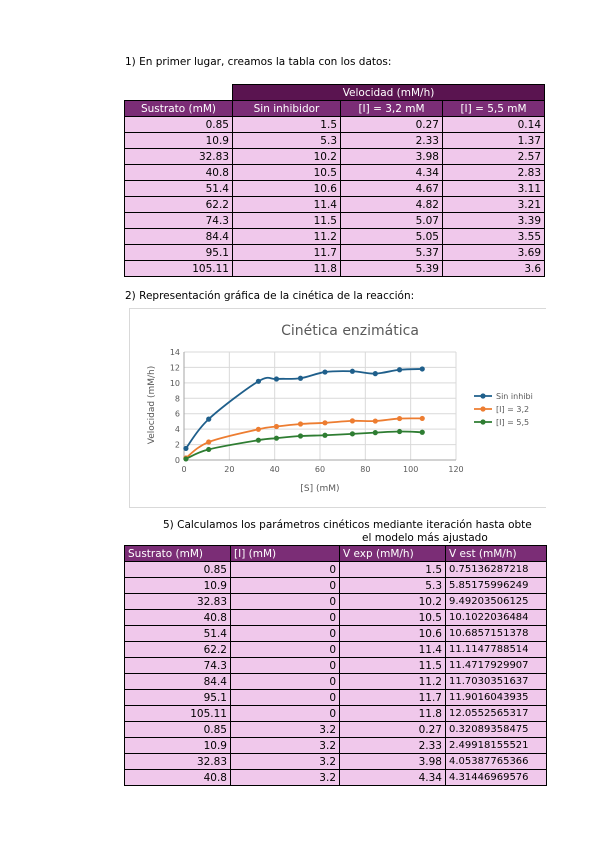 The image size is (599, 848). I want to click on table-row: 74.3 11.5 5.07 3.39, so click(335, 220).